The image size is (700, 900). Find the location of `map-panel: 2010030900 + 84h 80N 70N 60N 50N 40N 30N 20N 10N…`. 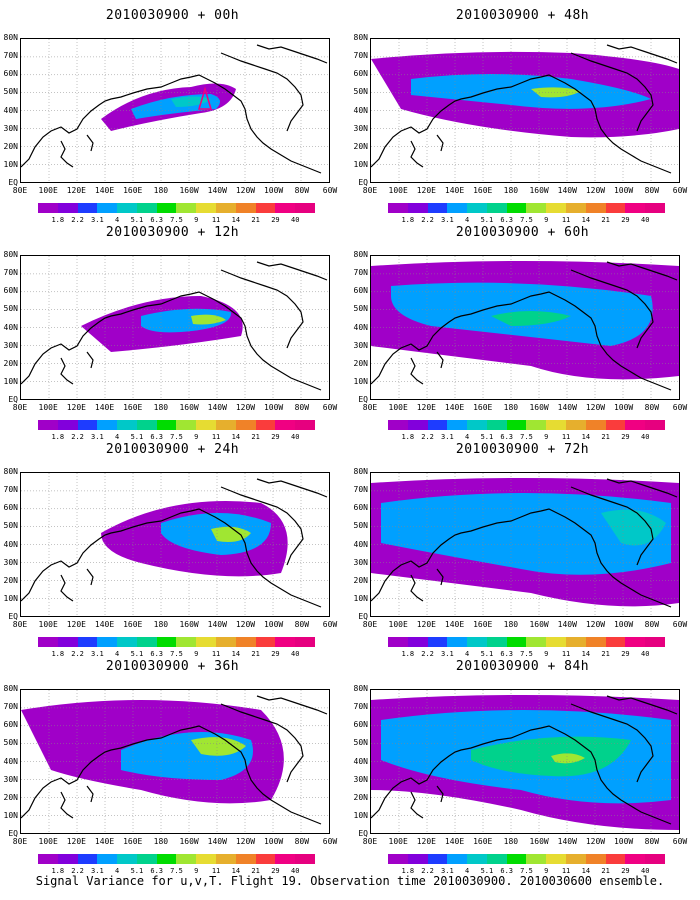

map-panel: 2010030900 + 84h 80N 70N 60N 50N 40N 30N 20N 10N… is located at coordinates (522, 769).